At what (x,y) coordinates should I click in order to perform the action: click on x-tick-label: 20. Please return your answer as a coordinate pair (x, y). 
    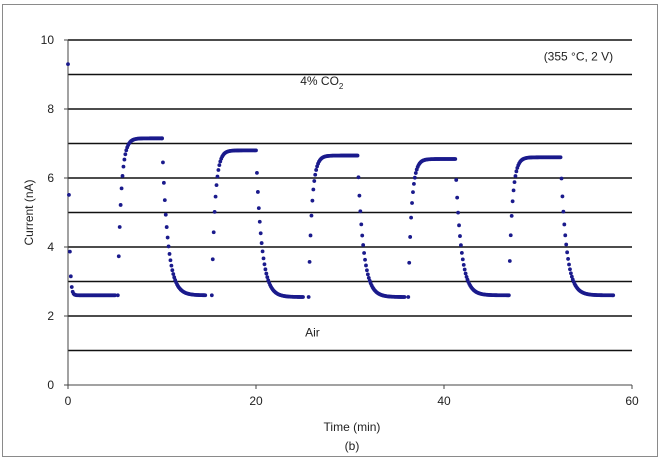
    Looking at the image, I should click on (256, 401).